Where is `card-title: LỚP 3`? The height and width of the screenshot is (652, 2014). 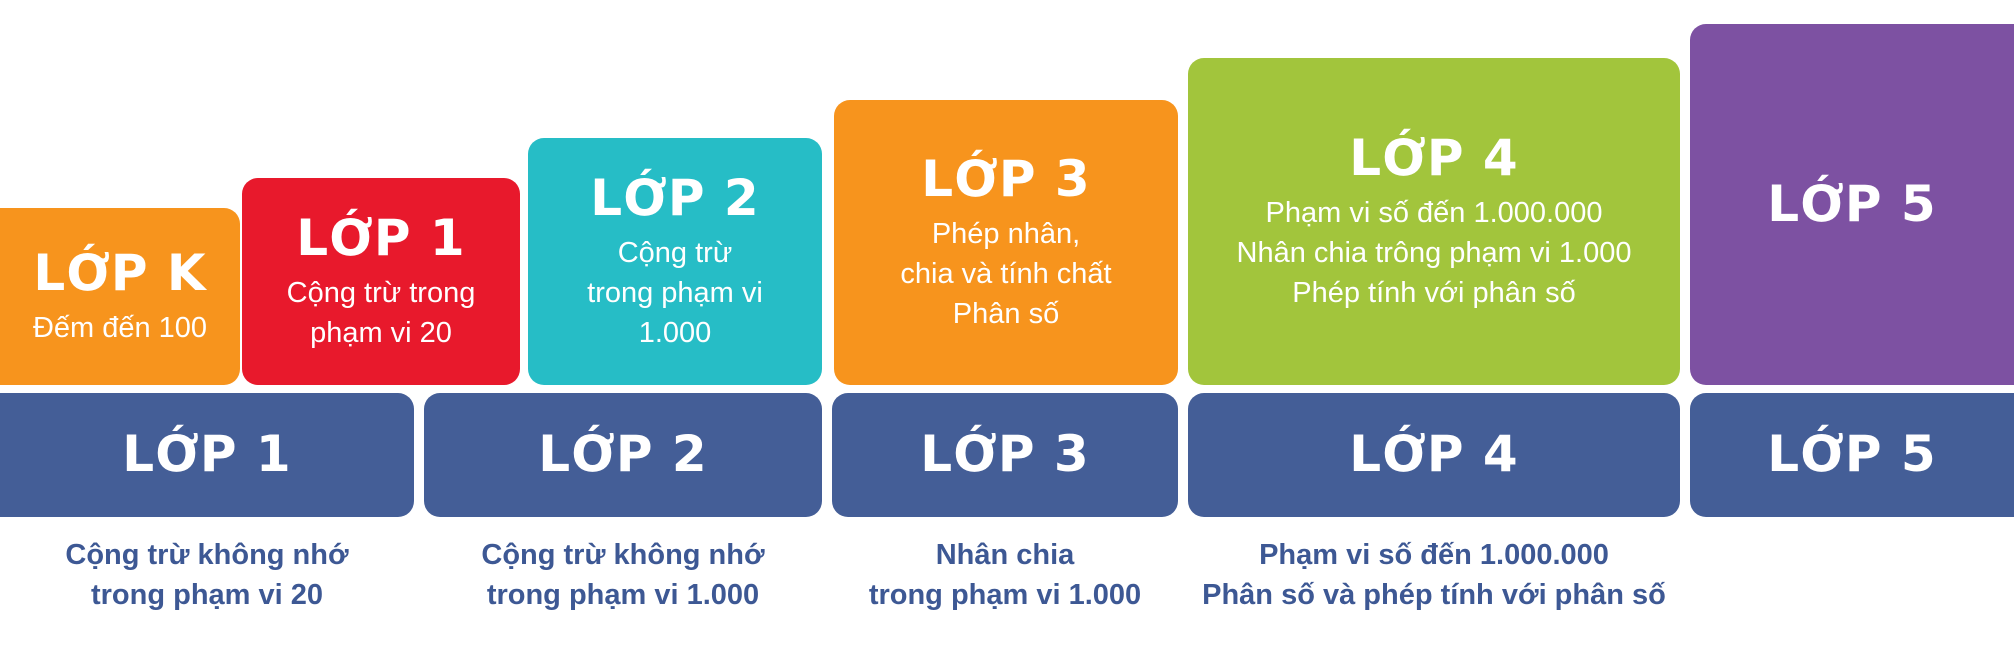 card-title: LỚP 3 is located at coordinates (1006, 178).